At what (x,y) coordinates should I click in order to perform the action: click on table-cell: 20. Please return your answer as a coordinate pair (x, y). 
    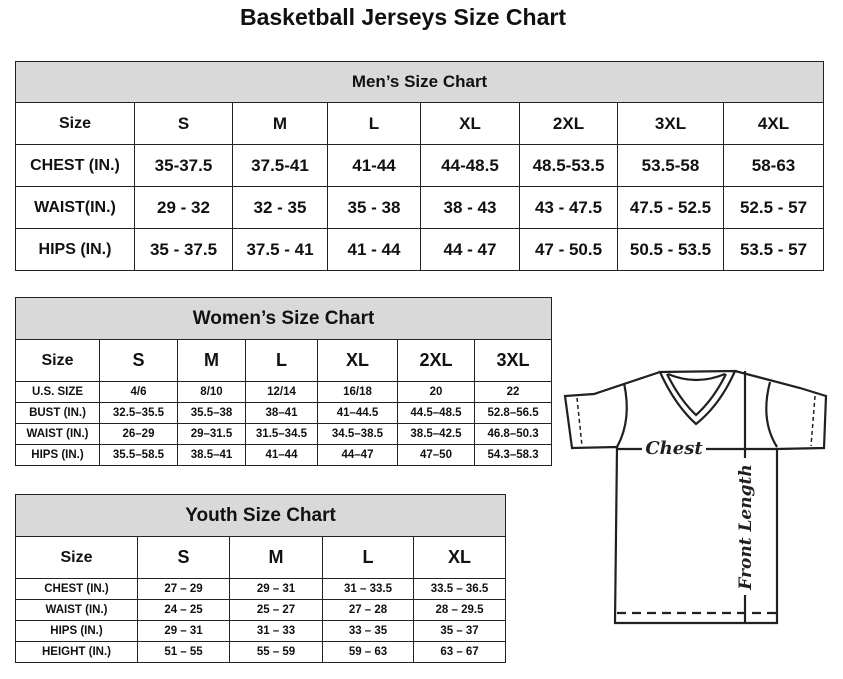
    Looking at the image, I should click on (436, 392).